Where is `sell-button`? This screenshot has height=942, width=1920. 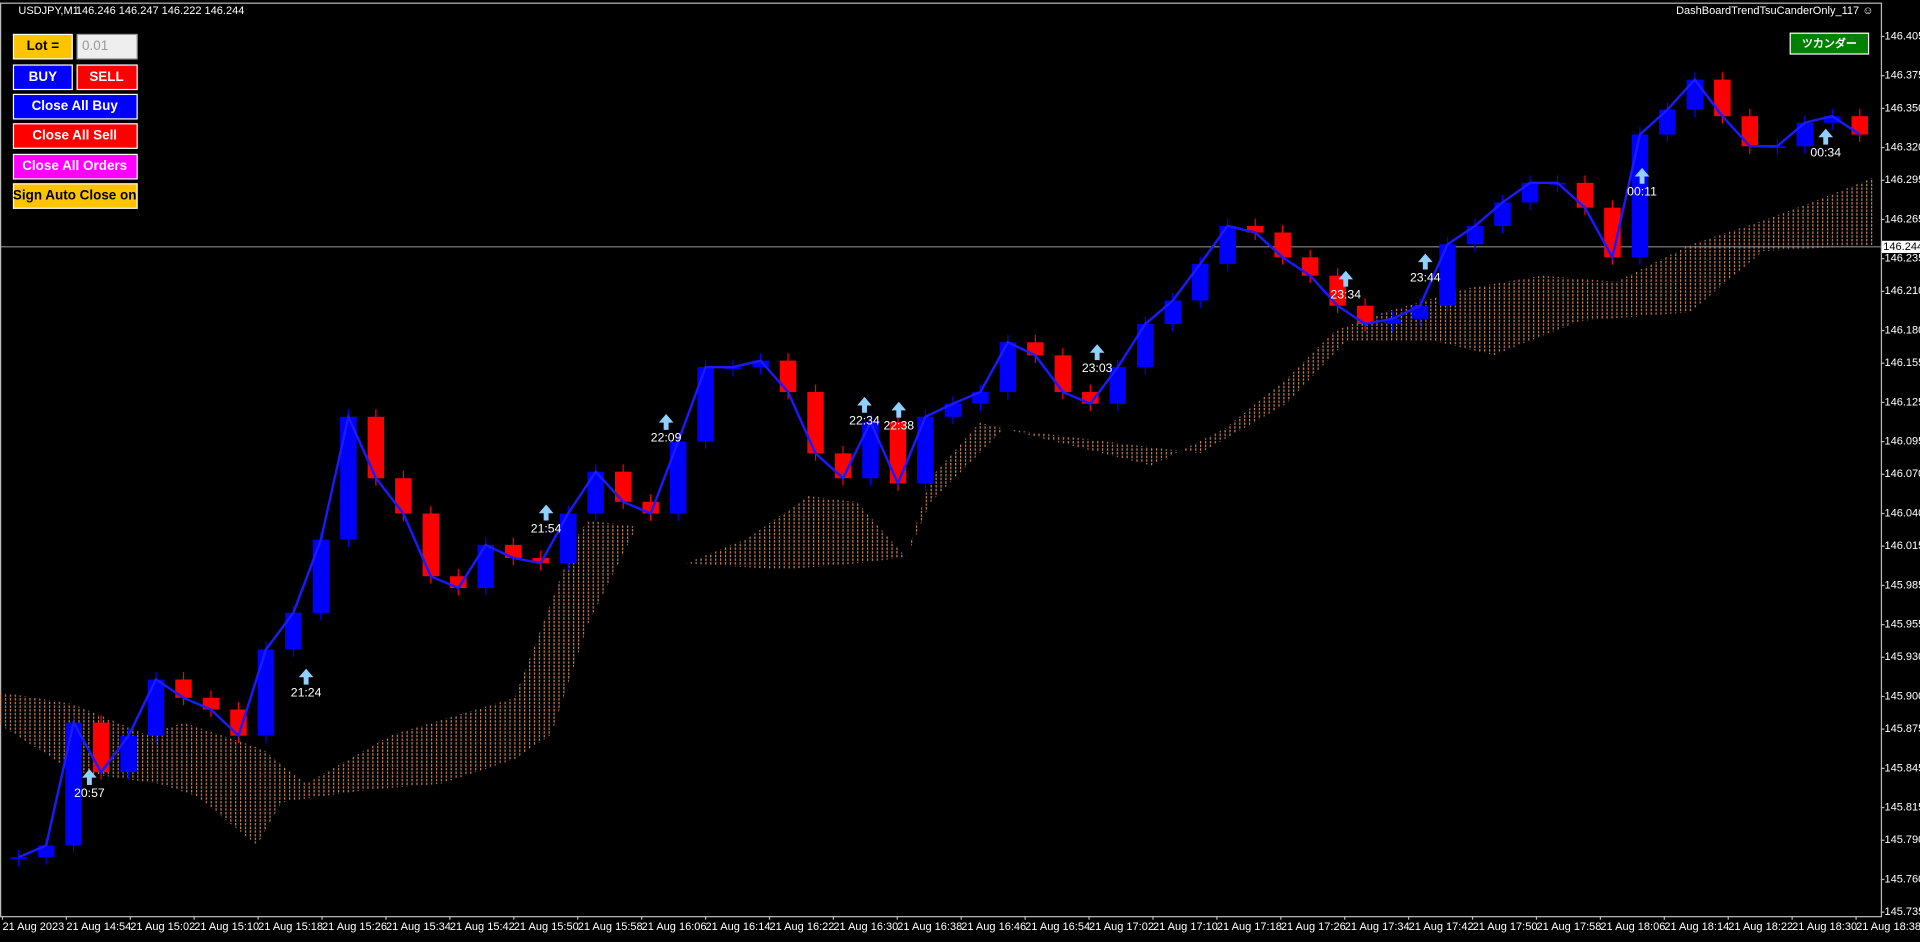
sell-button is located at coordinates (107, 77).